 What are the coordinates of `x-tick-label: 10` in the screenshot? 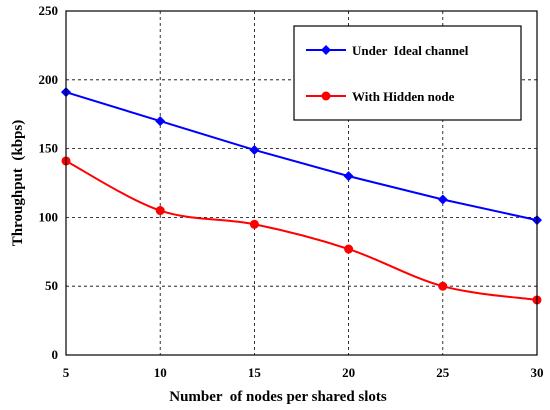 It's located at (160, 372).